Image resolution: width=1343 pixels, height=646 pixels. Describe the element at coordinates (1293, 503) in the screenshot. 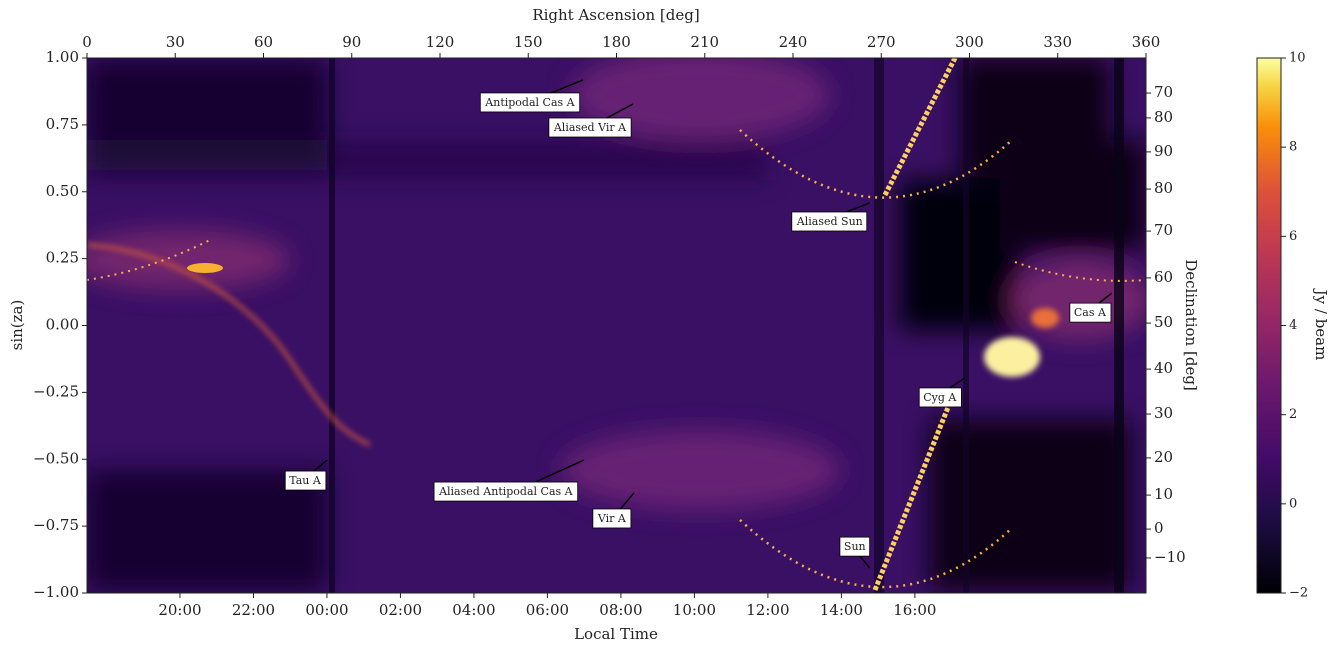

I see `colorbar-tick-label: 0` at that location.